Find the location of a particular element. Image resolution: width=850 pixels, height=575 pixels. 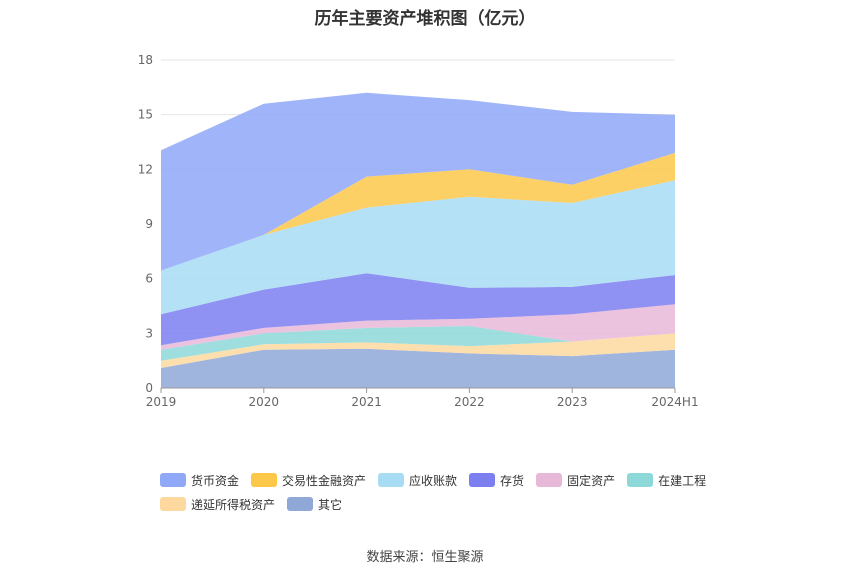

legend-label: 递延所得税资产 is located at coordinates (233, 504).